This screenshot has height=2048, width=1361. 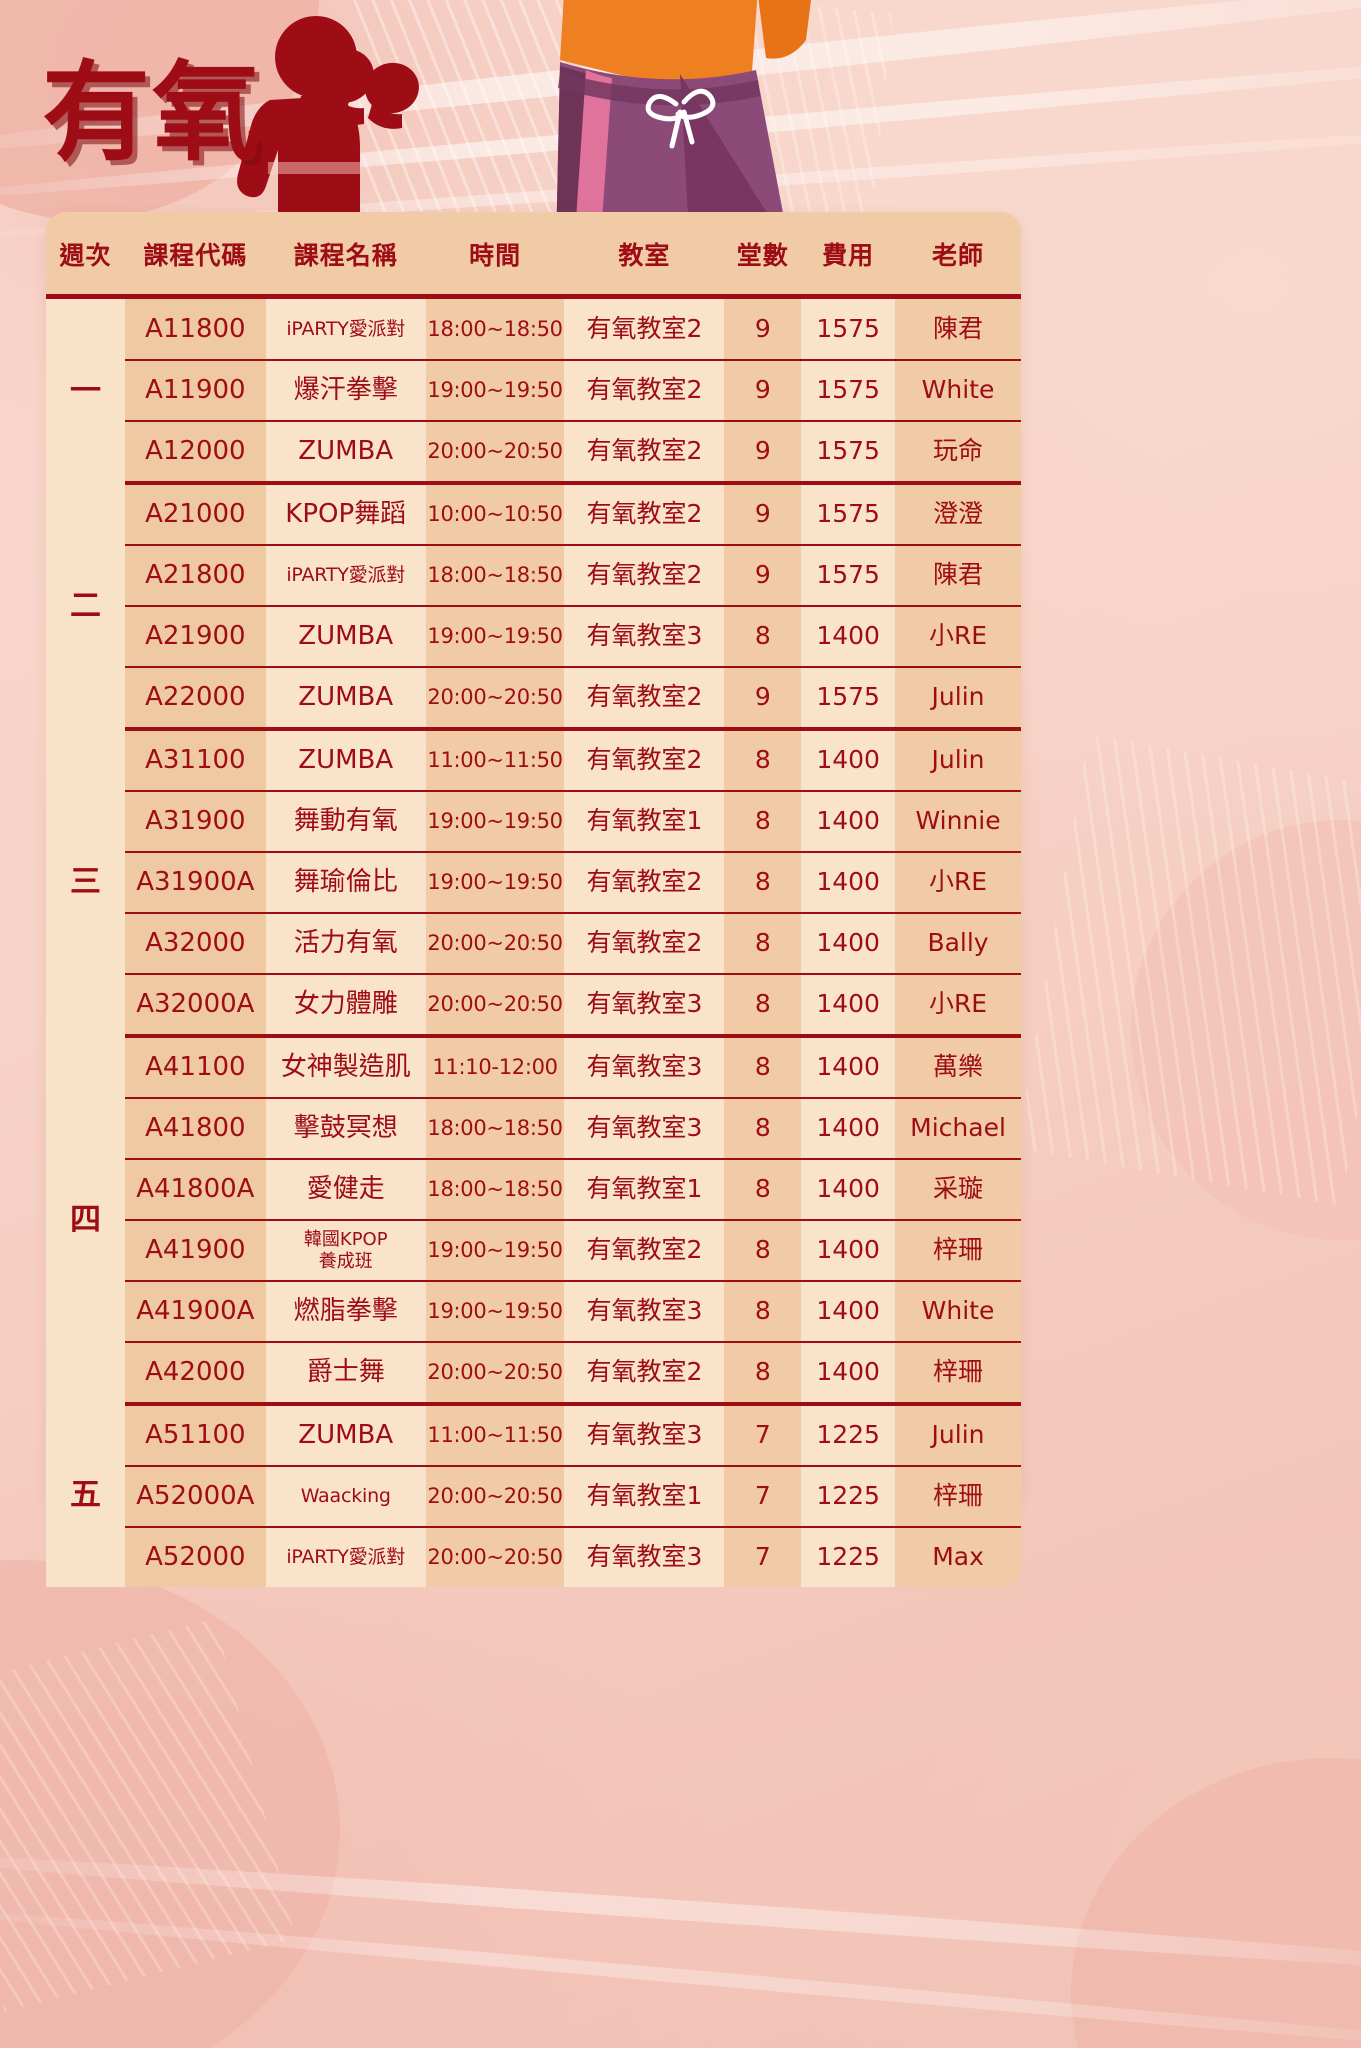 I want to click on table-row: A41900 韓國KPOP 養成班 19:00~19:50 有氧教室2 8 1400 梓珊, so click(x=533, y=1251).